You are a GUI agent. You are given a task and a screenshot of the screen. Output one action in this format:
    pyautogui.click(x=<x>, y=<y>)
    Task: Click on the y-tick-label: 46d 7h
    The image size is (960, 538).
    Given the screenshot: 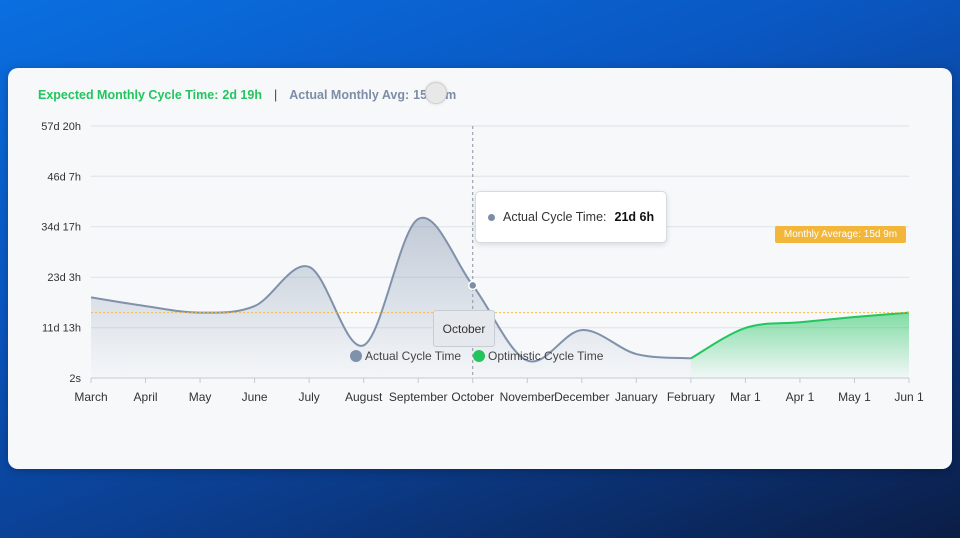 What is the action you would take?
    pyautogui.click(x=64, y=177)
    